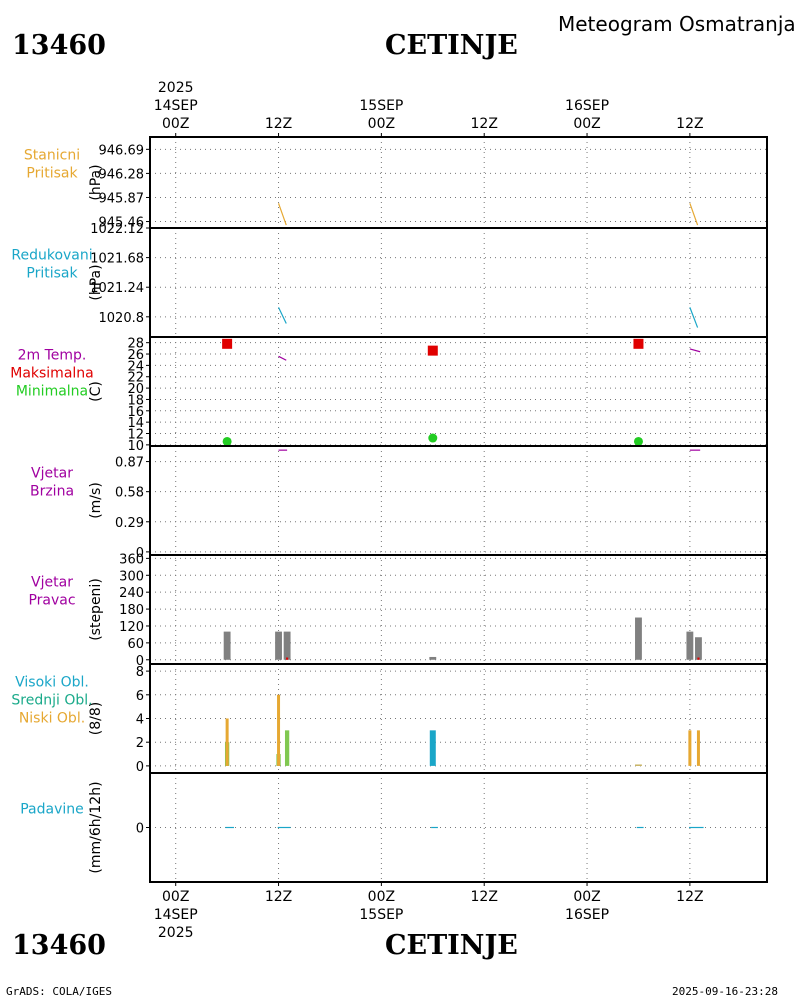 This screenshot has height=1000, width=800. What do you see at coordinates (381, 915) in the screenshot?
I see `x-date-label-bottom: 15SEP` at bounding box center [381, 915].